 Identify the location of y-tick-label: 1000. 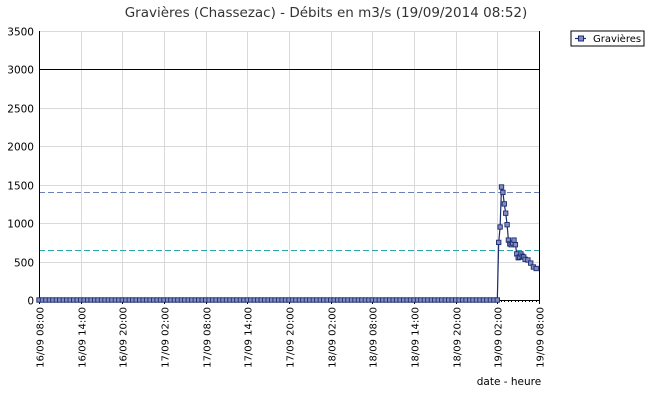
(20, 225).